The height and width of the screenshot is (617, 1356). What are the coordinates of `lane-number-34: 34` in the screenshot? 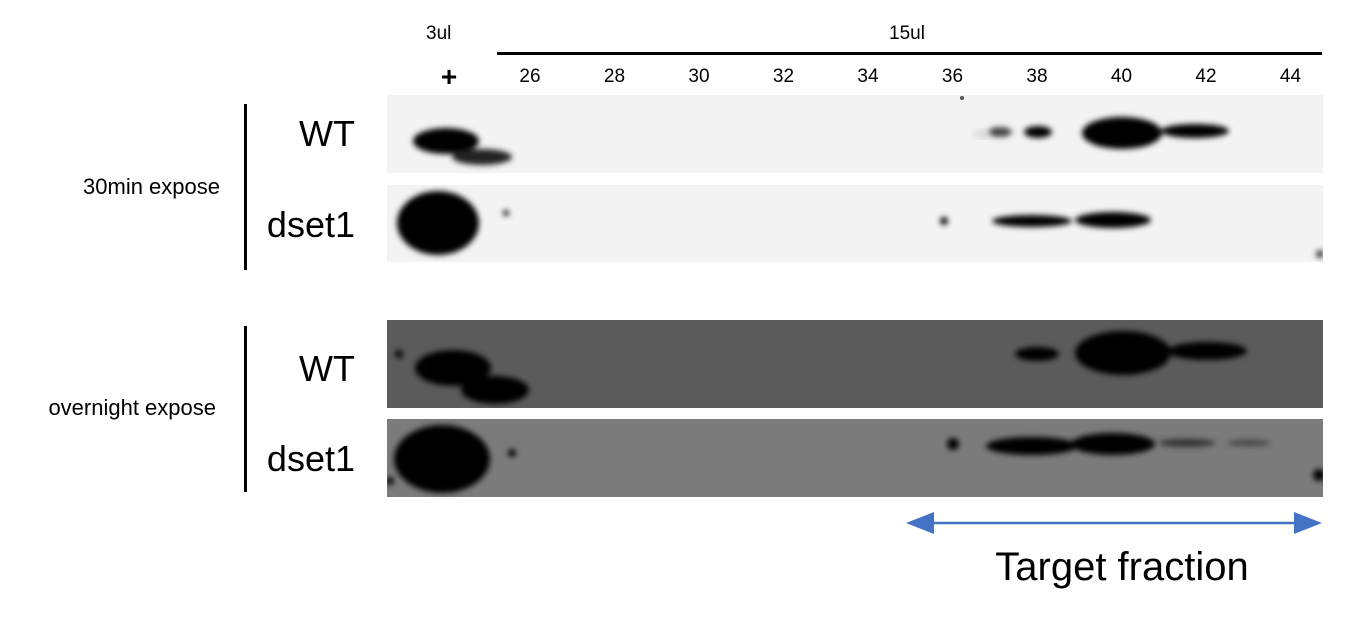 It's located at (868, 76).